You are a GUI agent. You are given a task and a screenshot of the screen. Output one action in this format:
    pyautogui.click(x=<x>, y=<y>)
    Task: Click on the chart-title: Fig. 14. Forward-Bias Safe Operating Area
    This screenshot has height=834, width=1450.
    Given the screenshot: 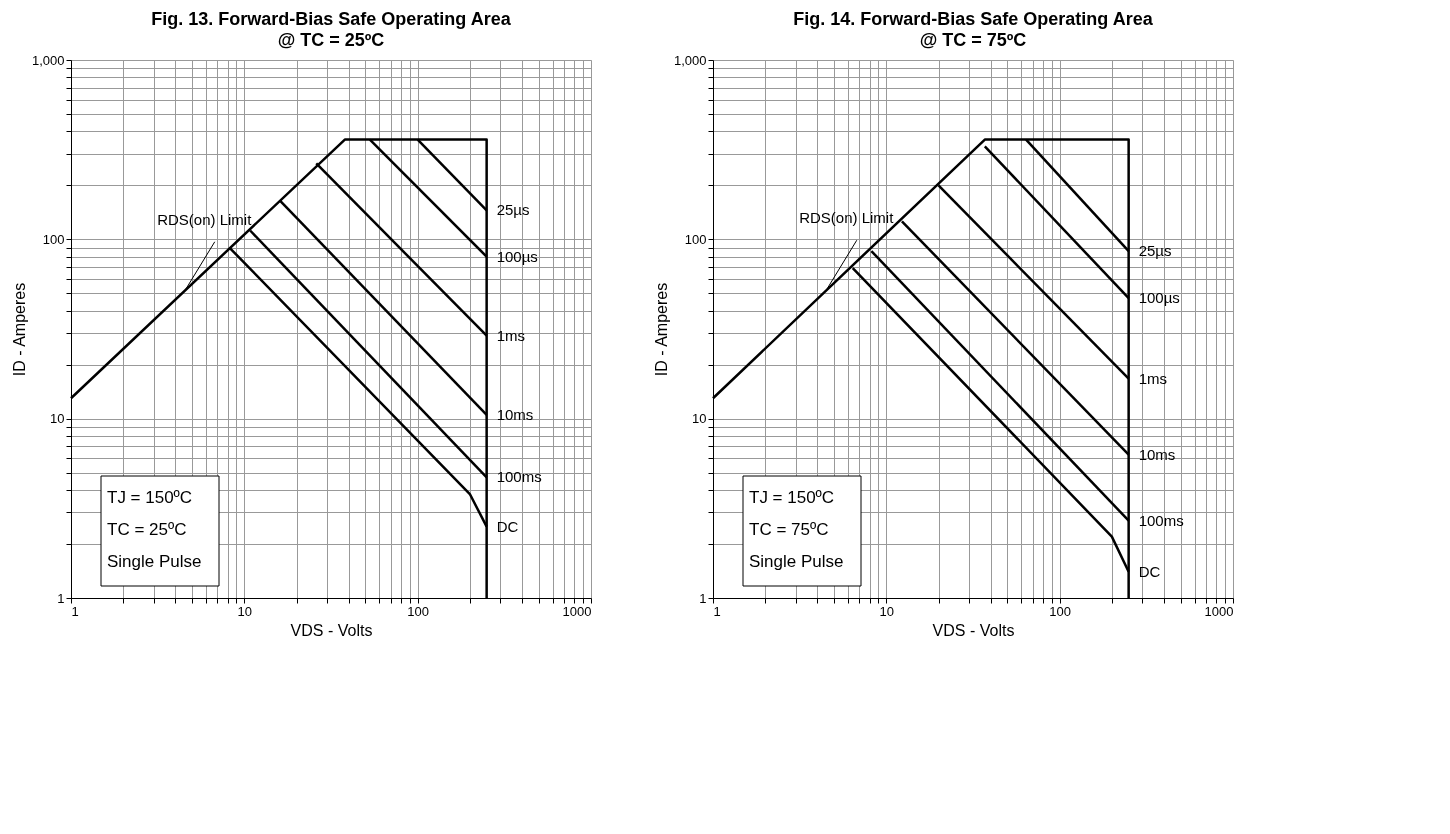 What is the action you would take?
    pyautogui.click(x=973, y=19)
    